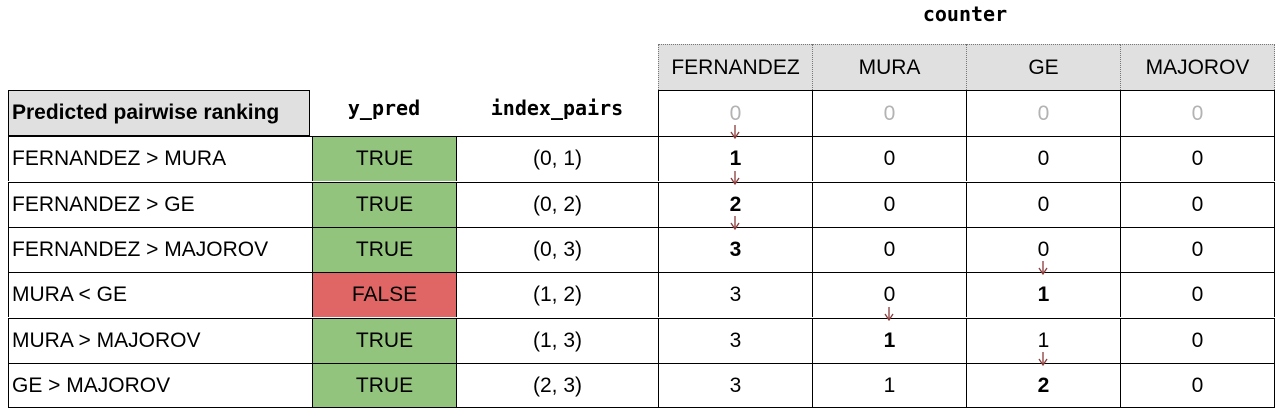  What do you see at coordinates (889, 67) in the screenshot?
I see `counter-col-header-mura: MURA` at bounding box center [889, 67].